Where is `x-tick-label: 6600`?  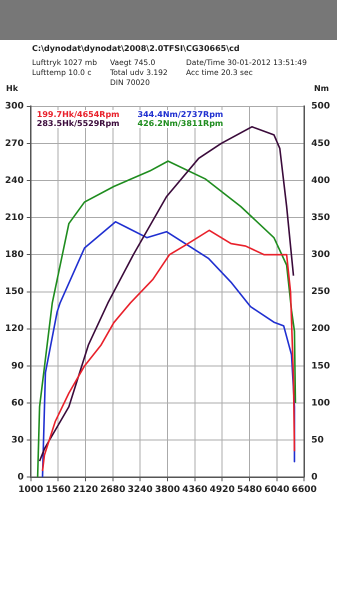 x-tick-label: 6600 is located at coordinates (304, 489).